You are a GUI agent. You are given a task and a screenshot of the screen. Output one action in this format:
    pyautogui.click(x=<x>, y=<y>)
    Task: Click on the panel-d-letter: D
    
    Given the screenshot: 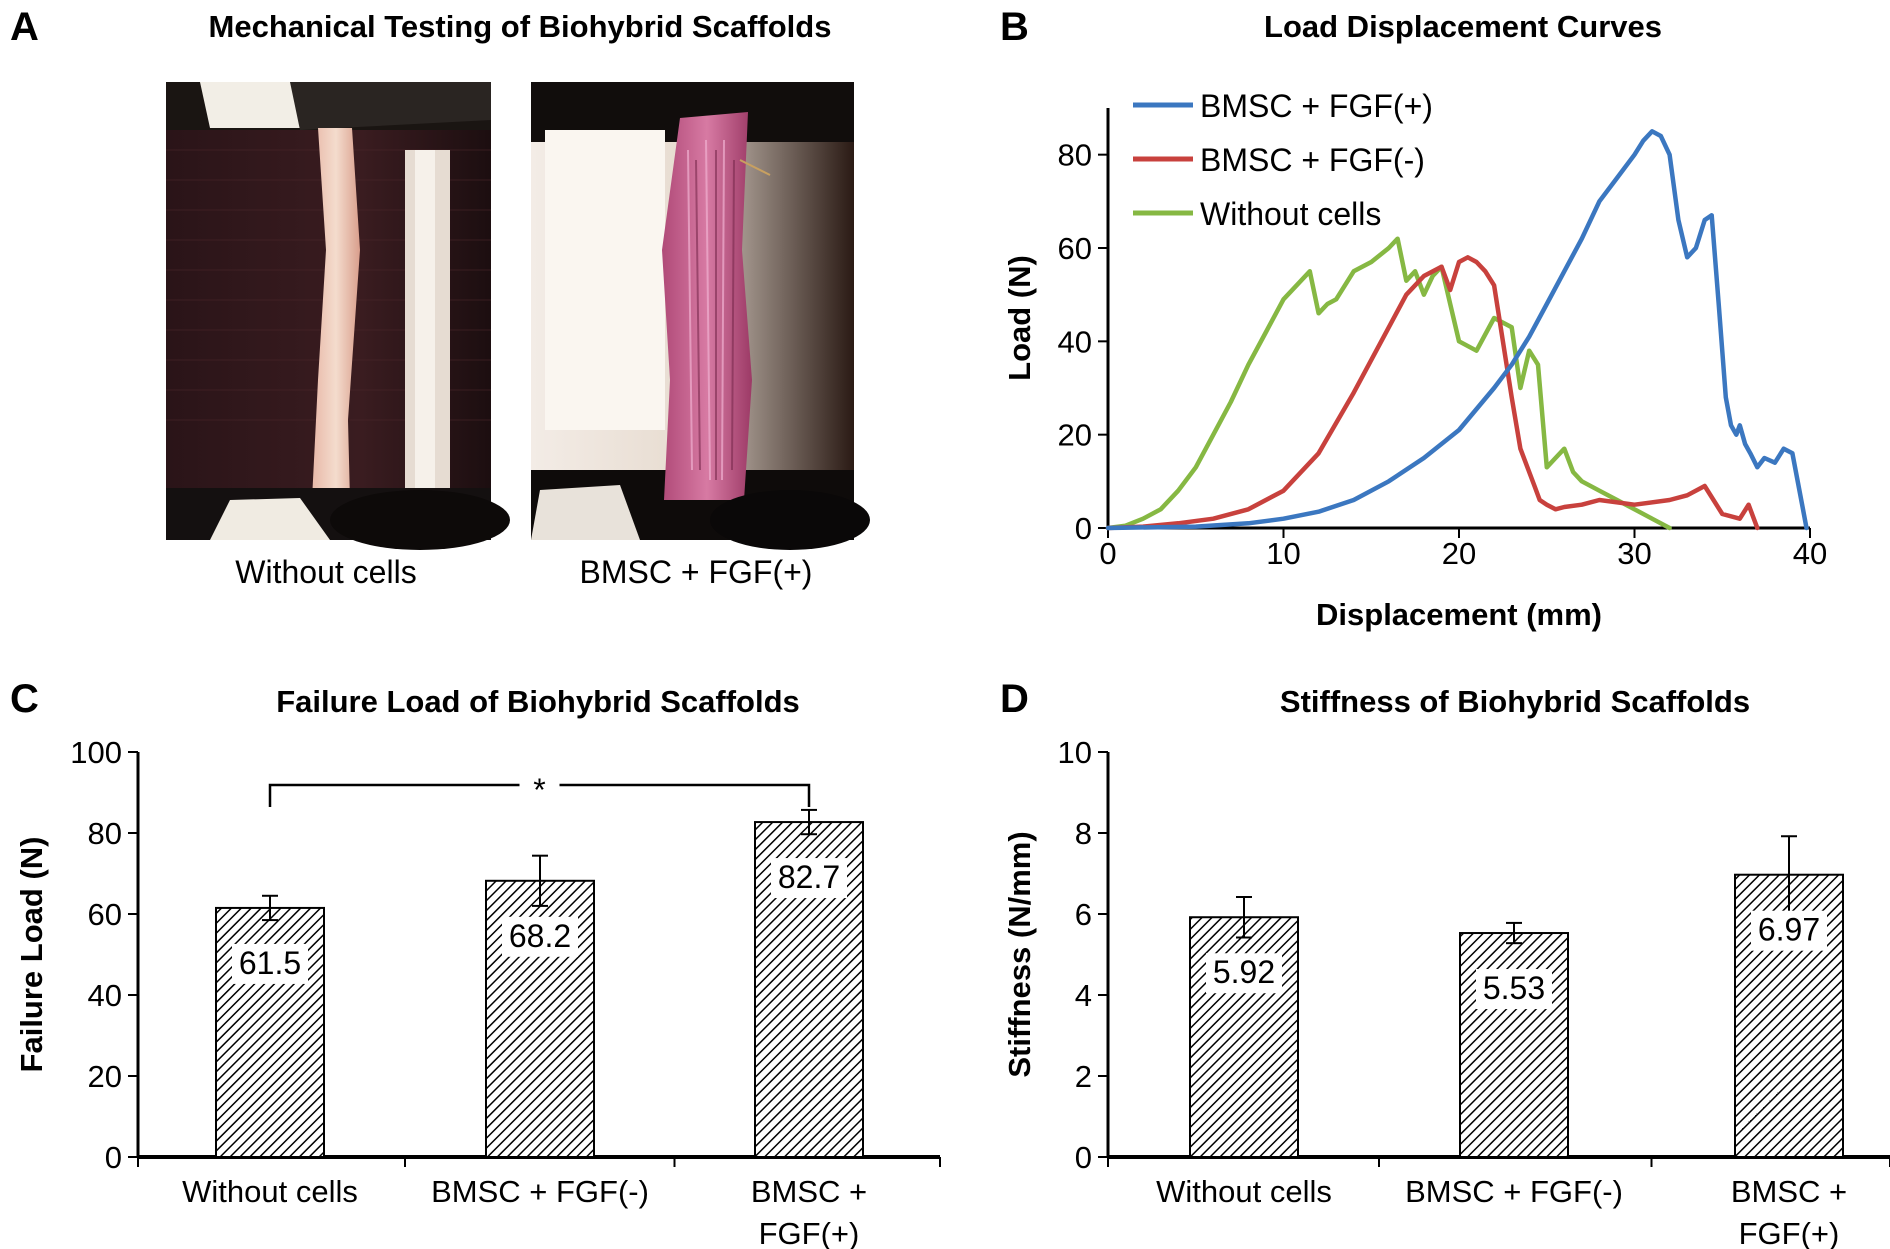 What is the action you would take?
    pyautogui.click(x=1014, y=699)
    